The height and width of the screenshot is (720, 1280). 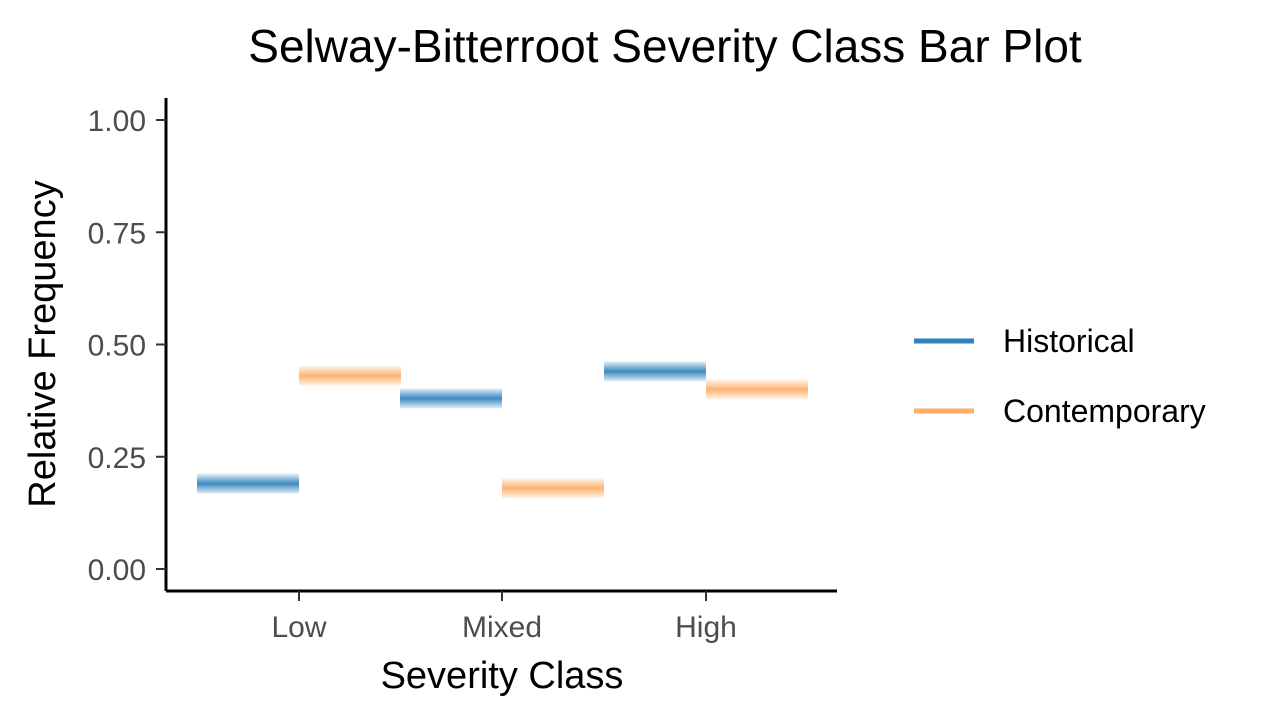 What do you see at coordinates (757, 389) in the screenshot?
I see `bar-contemporary-high` at bounding box center [757, 389].